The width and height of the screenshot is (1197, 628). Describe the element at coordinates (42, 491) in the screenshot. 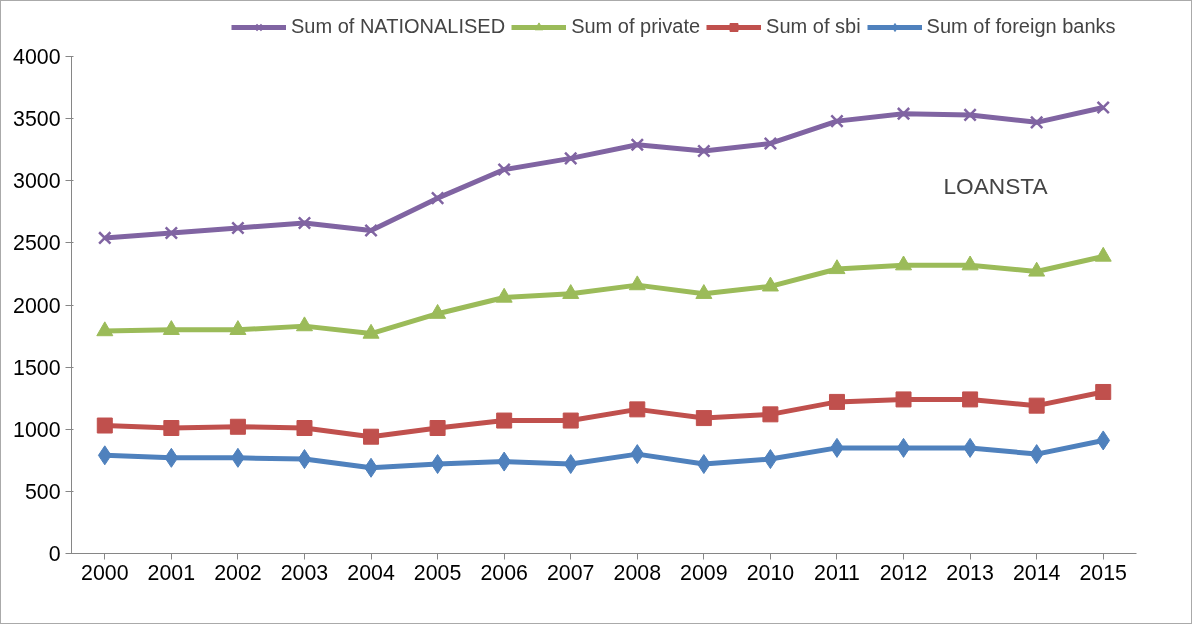

I see `y-tick-label: 500` at that location.